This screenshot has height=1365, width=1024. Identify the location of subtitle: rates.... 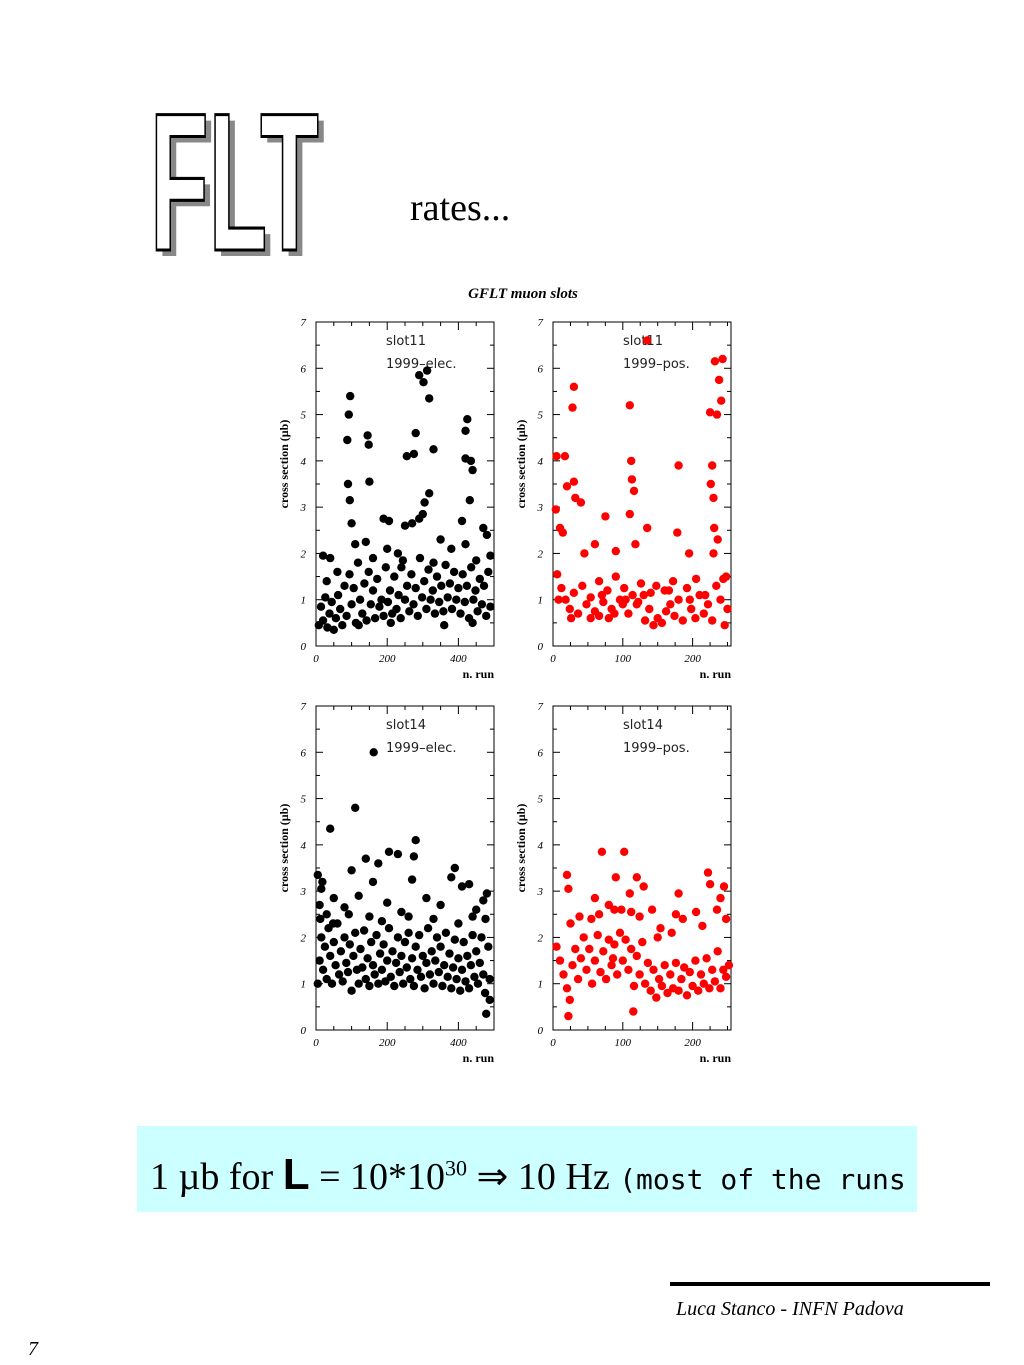
(460, 208).